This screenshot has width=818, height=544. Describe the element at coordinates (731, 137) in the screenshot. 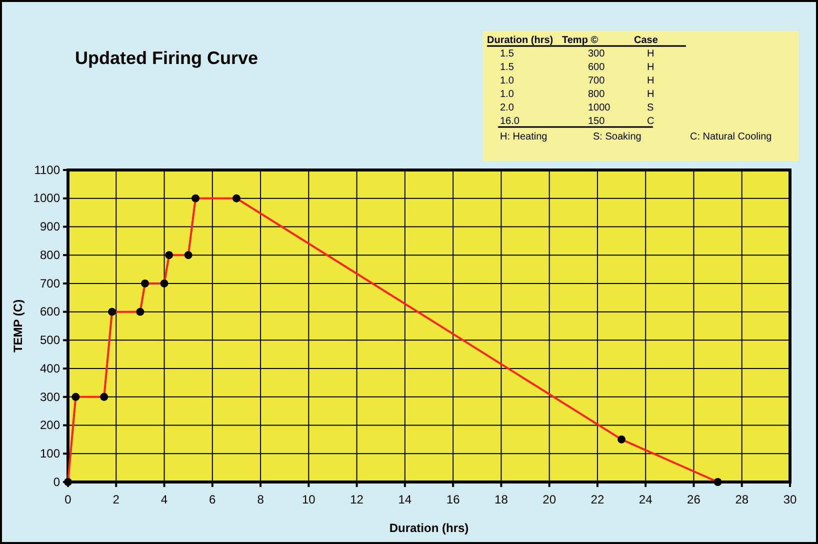

I see `text: C: Natural Cooling` at that location.